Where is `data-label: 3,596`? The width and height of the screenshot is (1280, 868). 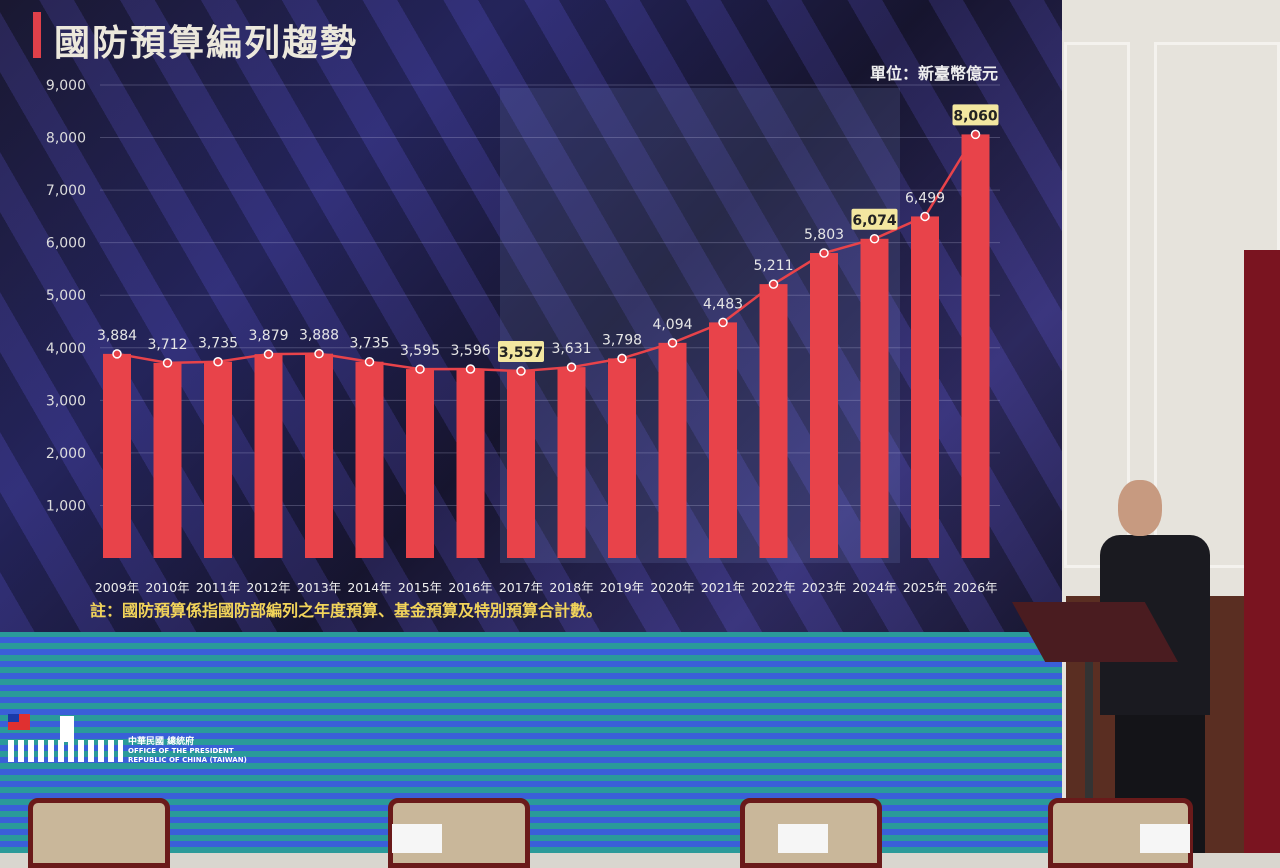
data-label: 3,596 is located at coordinates (470, 351).